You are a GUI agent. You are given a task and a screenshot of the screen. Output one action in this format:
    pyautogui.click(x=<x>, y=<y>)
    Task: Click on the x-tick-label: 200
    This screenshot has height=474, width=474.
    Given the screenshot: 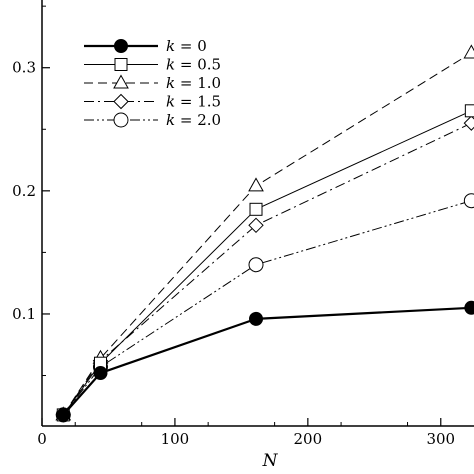 What is the action you would take?
    pyautogui.click(x=308, y=439)
    